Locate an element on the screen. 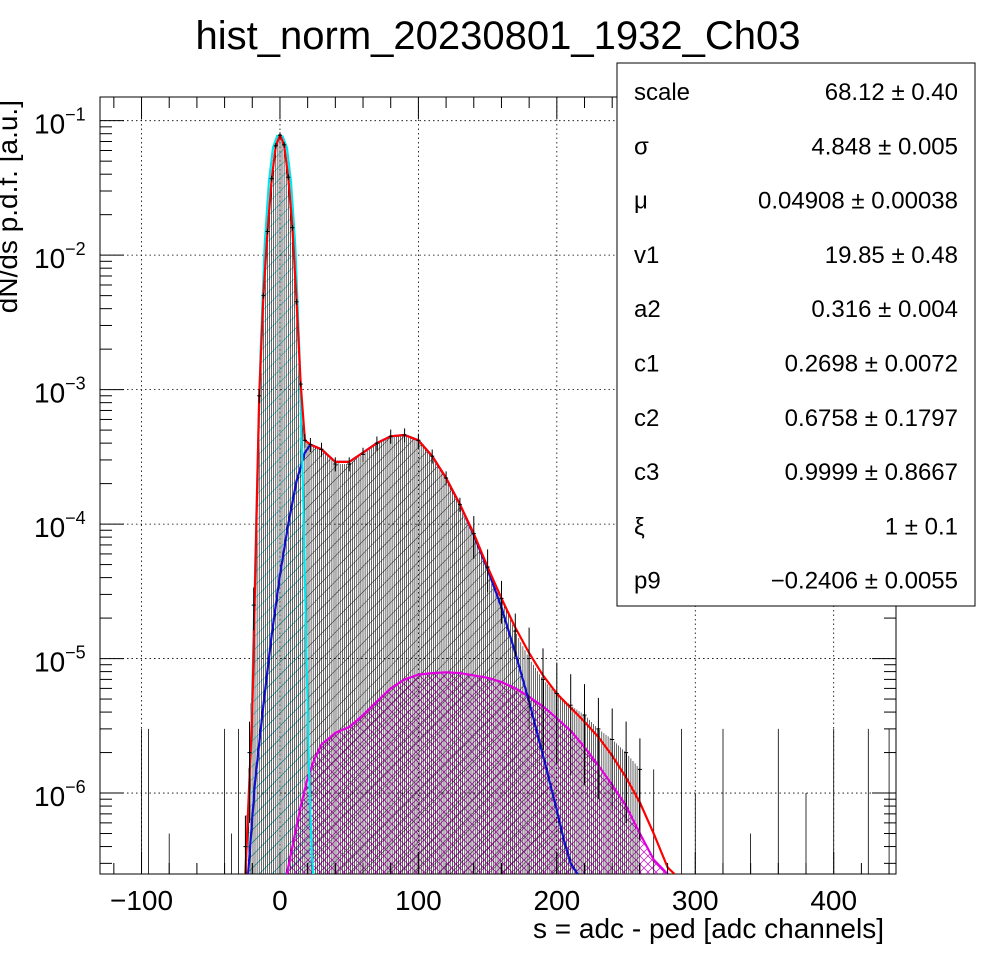 The width and height of the screenshot is (996, 972). stat-value: −0.2406 ± 0.0055 is located at coordinates (864, 581).